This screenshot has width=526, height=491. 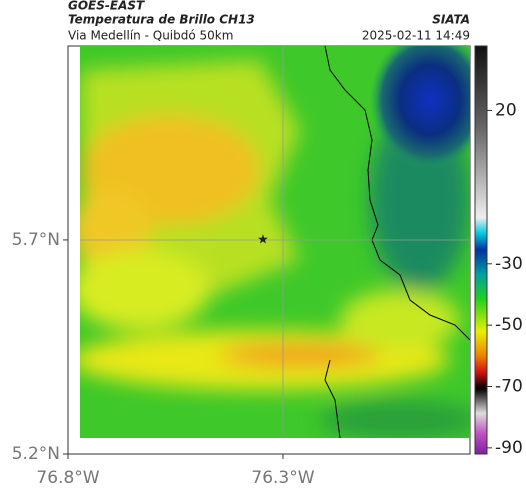 What do you see at coordinates (150, 36) in the screenshot?
I see `region: Via Medellín - Quibdó 50km` at bounding box center [150, 36].